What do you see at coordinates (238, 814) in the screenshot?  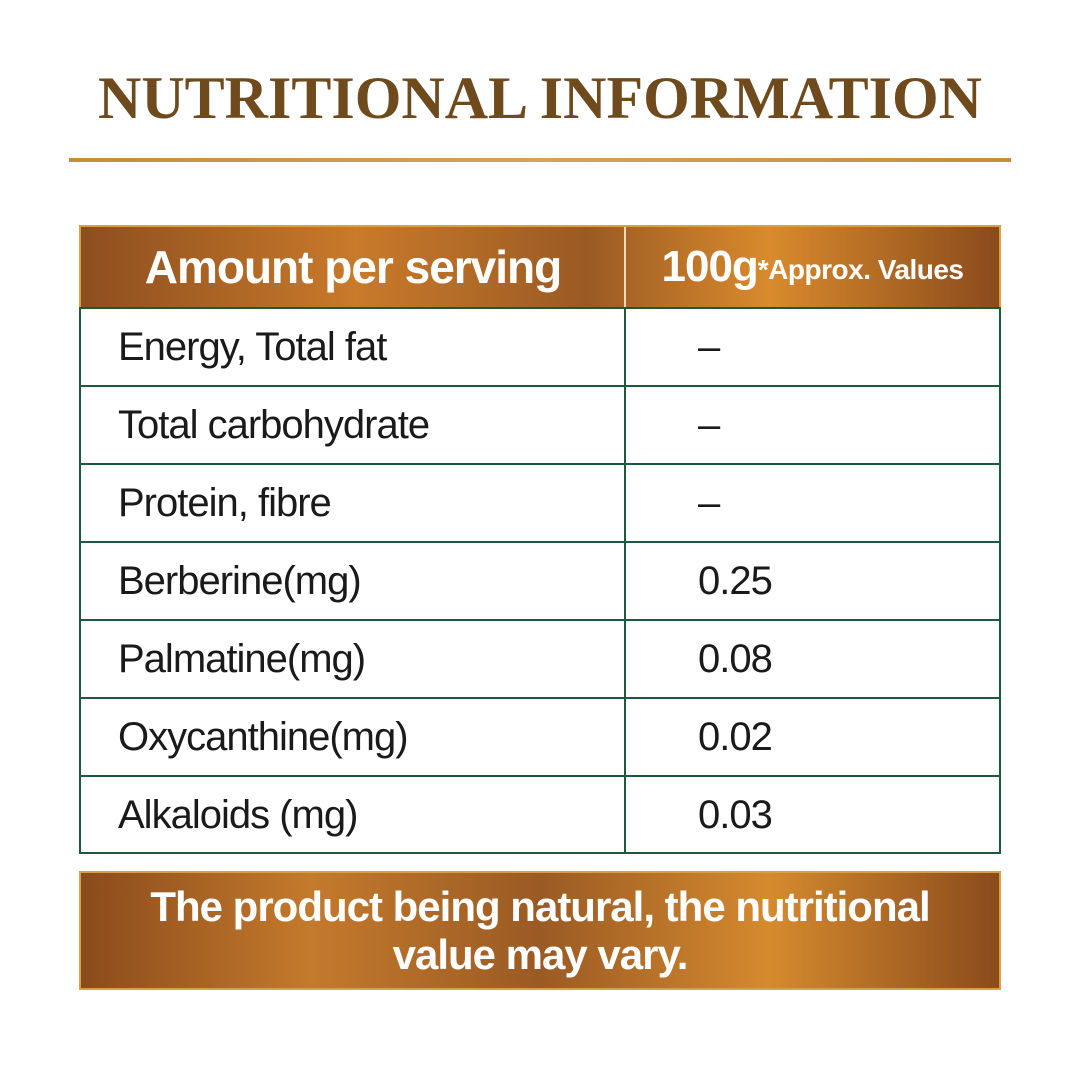 I see `nutrient-name: Alkaloids (mg)` at bounding box center [238, 814].